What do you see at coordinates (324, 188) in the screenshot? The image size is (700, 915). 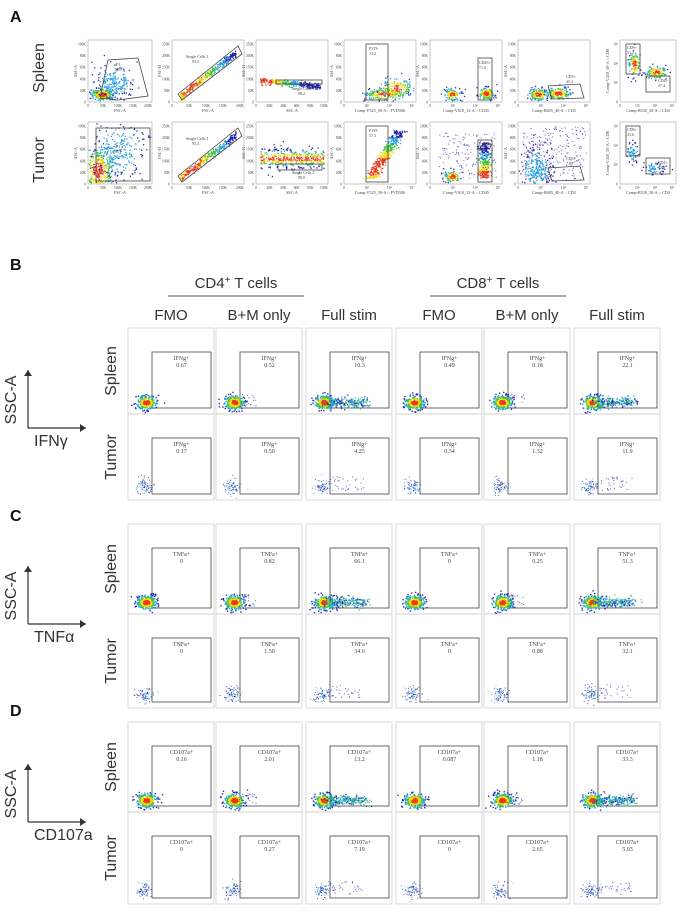 I see `x-tick-label: 100K` at bounding box center [324, 188].